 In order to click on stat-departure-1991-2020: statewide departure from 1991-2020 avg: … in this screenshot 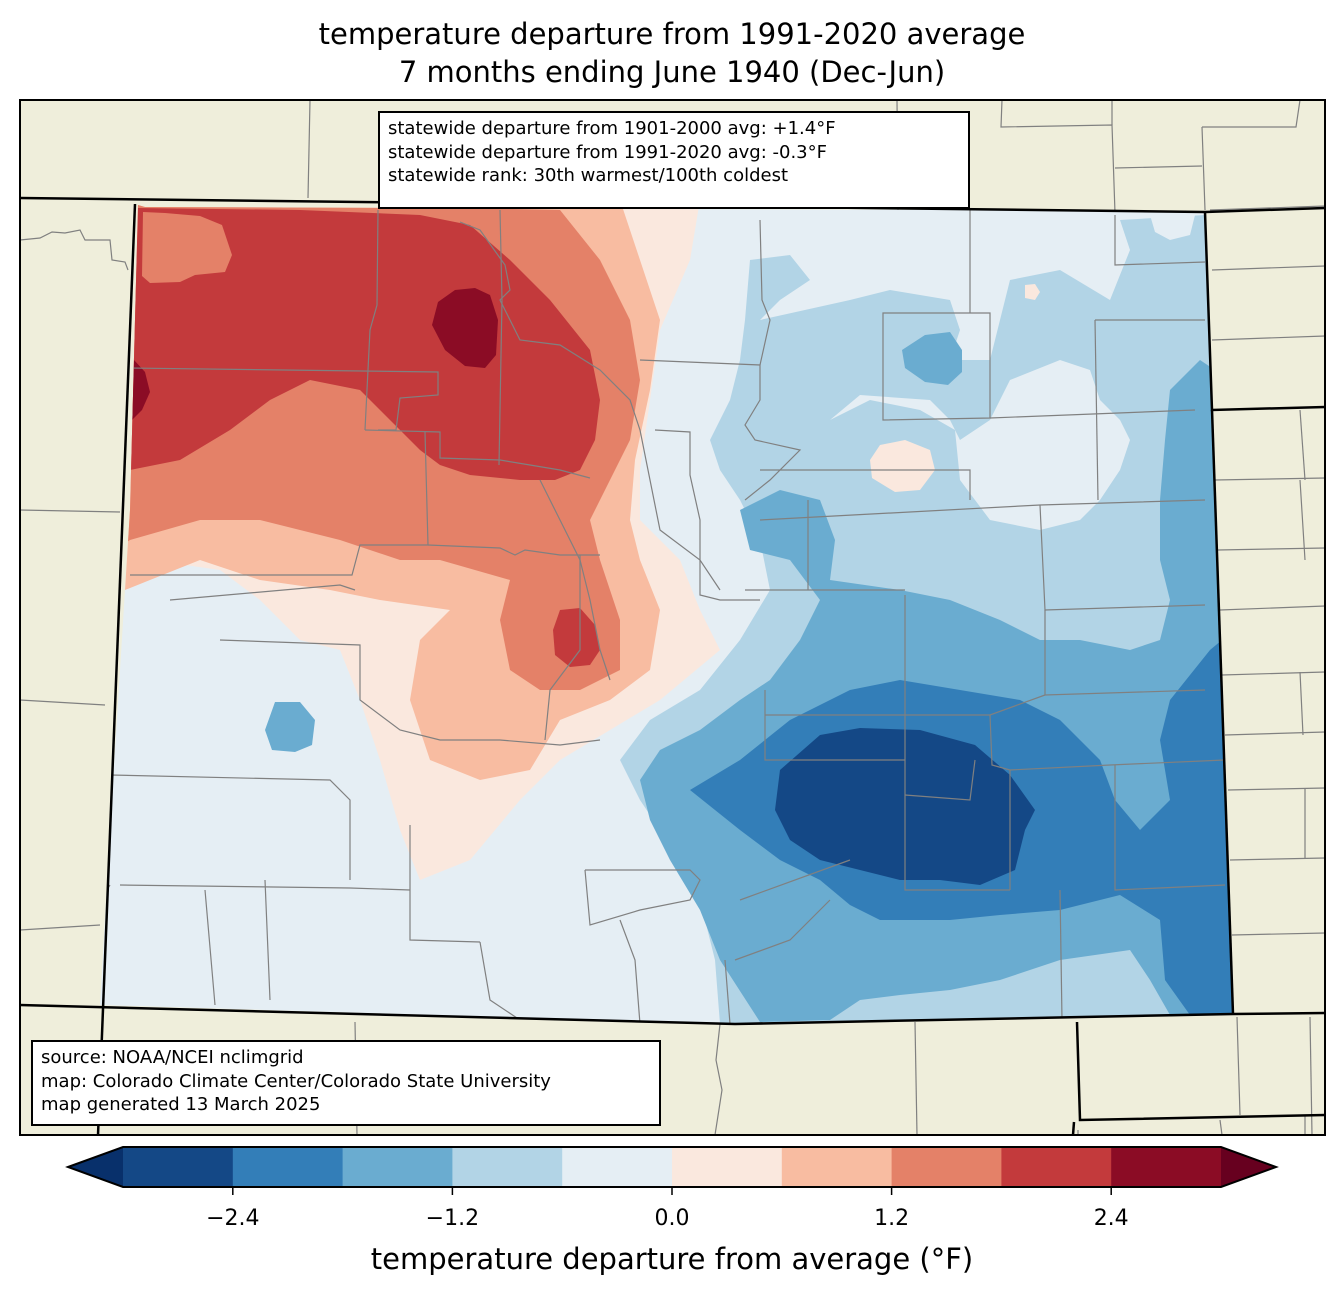, I will do `click(607, 152)`.